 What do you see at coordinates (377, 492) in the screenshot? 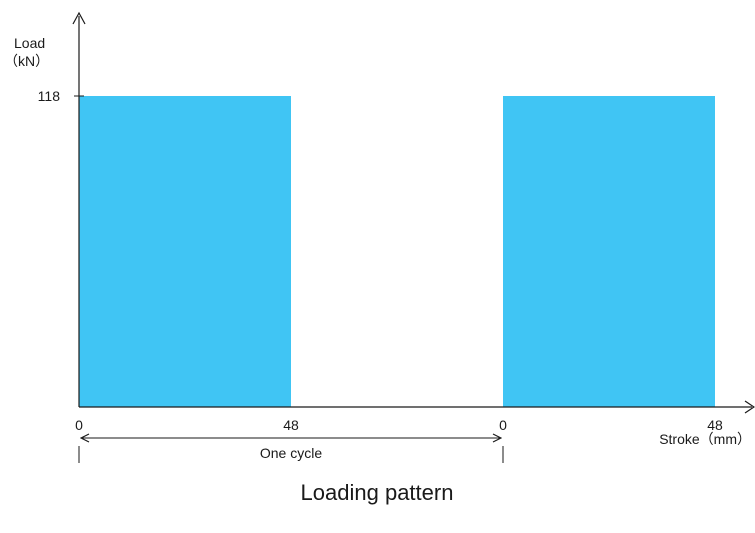
I see `chart-title: Loading pattern` at bounding box center [377, 492].